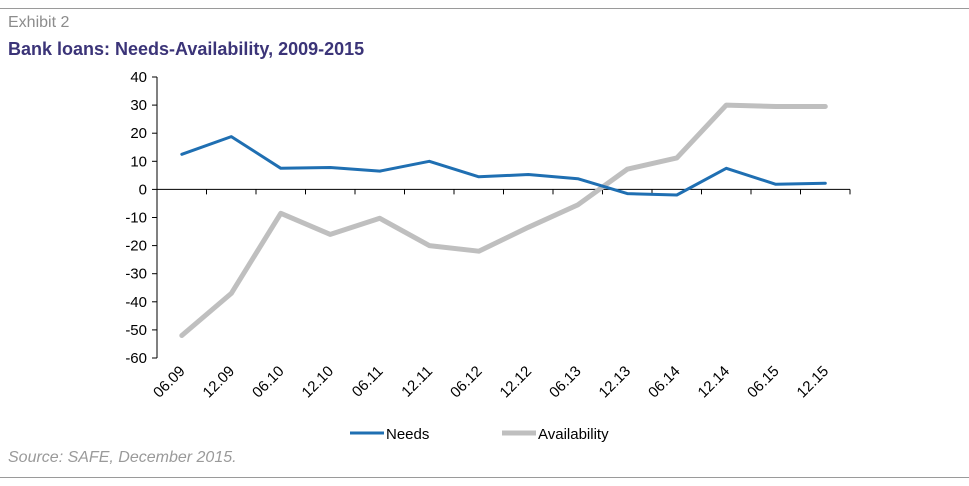 This screenshot has width=969, height=486. I want to click on x-tick-label: 06.15, so click(763, 382).